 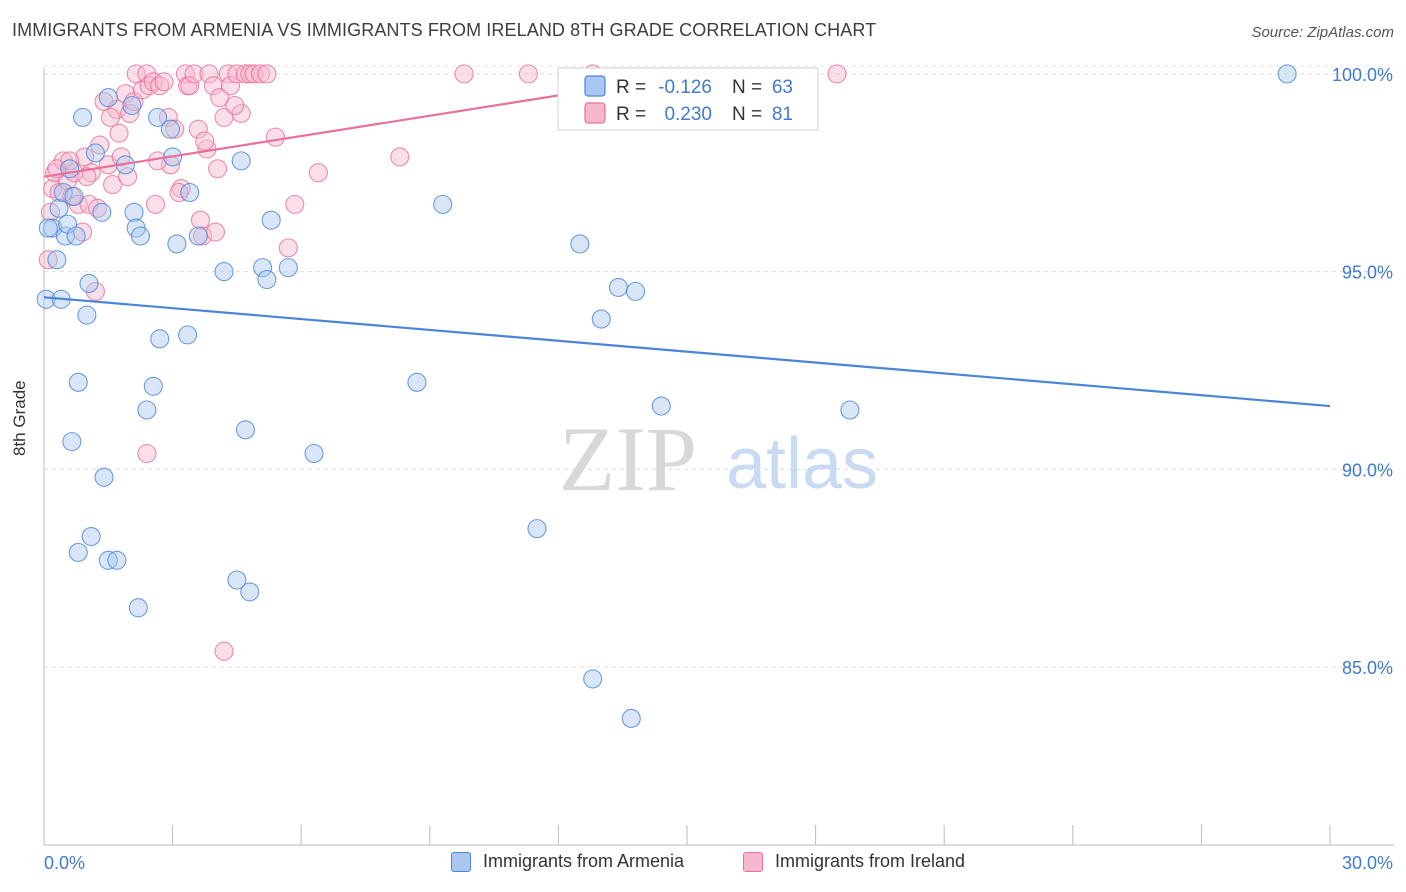 I want to click on x-tick-label-start: 0.0%, so click(x=64, y=863).